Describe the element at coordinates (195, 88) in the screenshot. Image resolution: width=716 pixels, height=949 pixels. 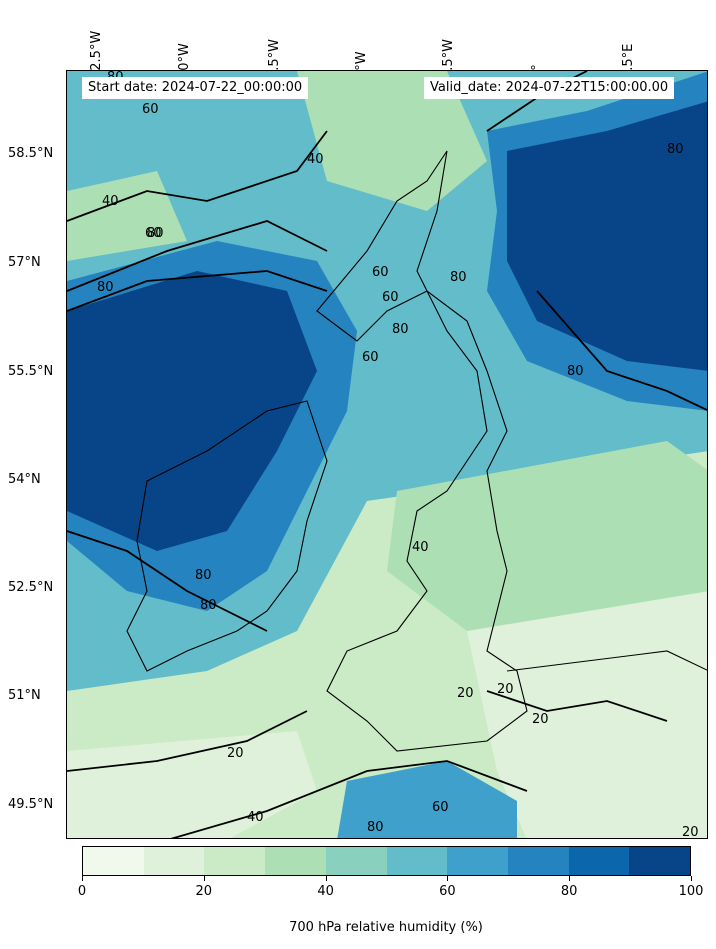
I see `start-date-label: Start date: 2024-07-22_00:00:00` at that location.